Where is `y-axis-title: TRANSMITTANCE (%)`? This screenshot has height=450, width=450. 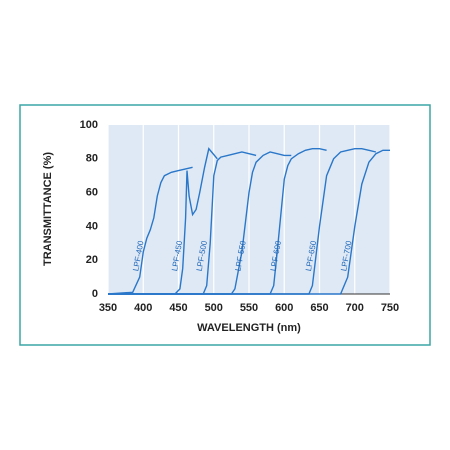 y-axis-title: TRANSMITTANCE (%) is located at coordinates (48, 209).